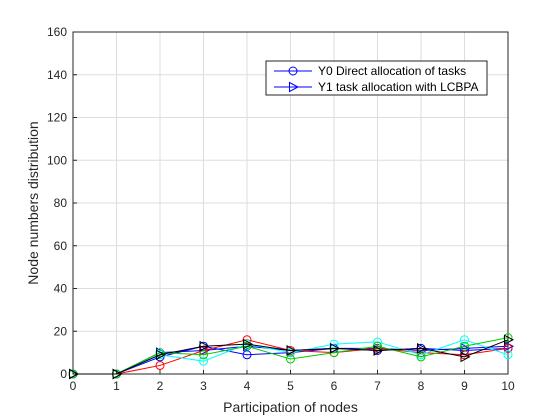 This screenshot has height=420, width=560. What do you see at coordinates (57, 75) in the screenshot?
I see `y-tick-label: 140` at bounding box center [57, 75].